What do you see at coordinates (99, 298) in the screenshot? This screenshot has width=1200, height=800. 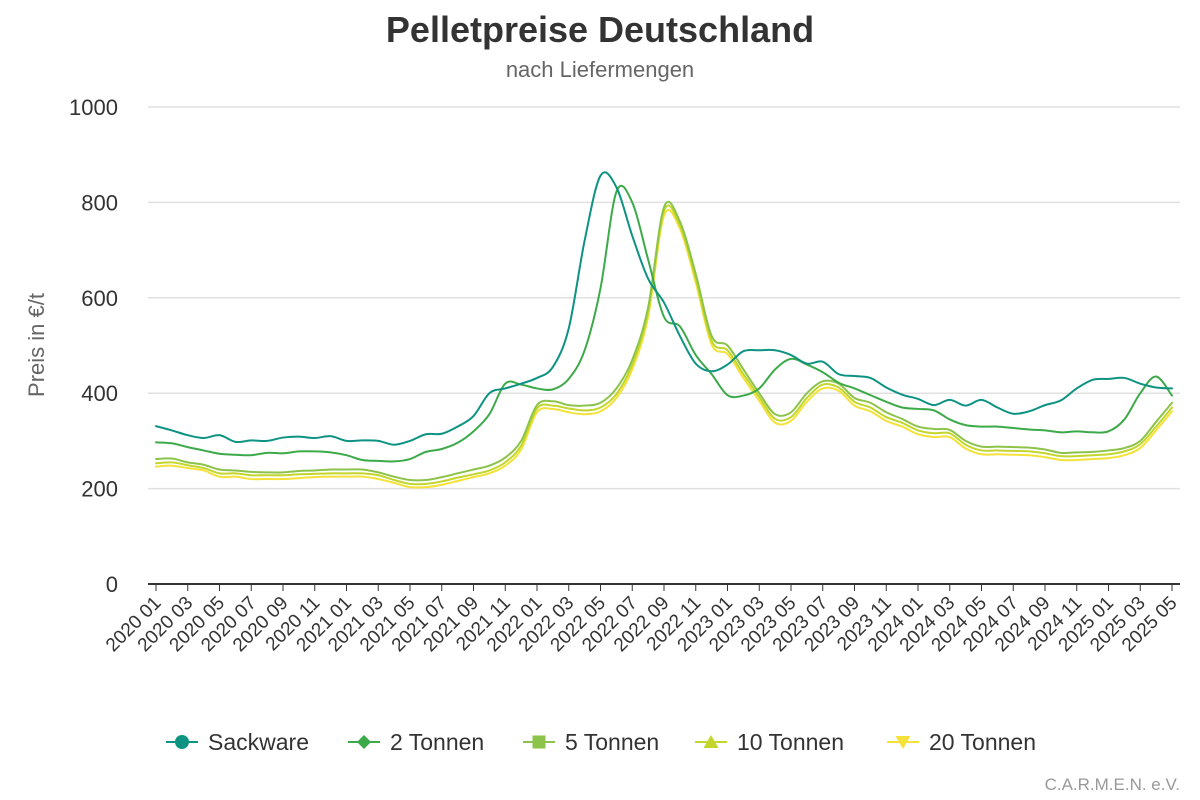 I see `y-tick-label: 600` at bounding box center [99, 298].